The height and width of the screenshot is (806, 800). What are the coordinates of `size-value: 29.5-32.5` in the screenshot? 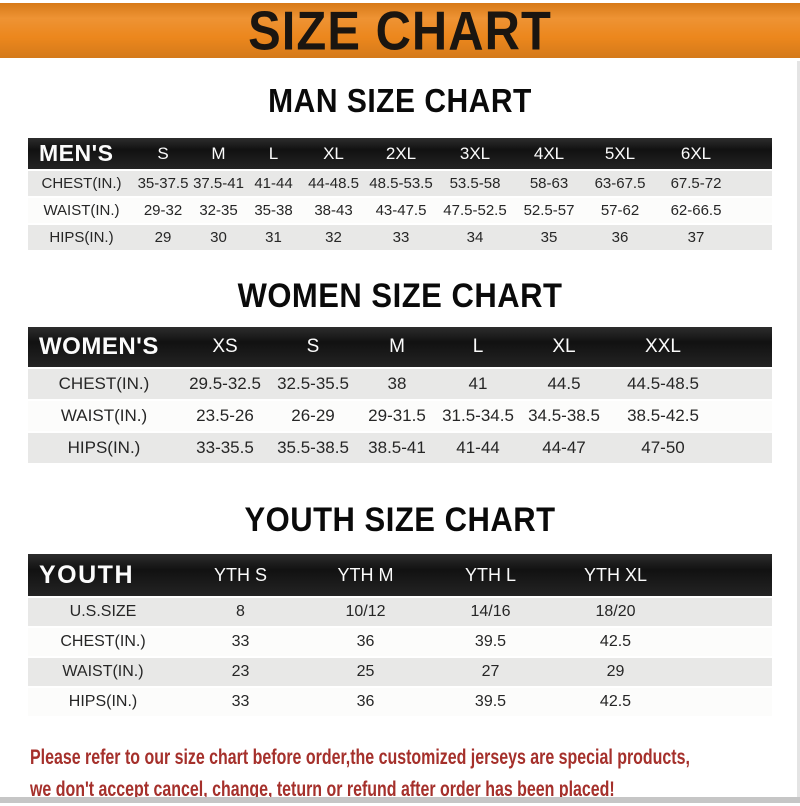 It's located at (225, 383).